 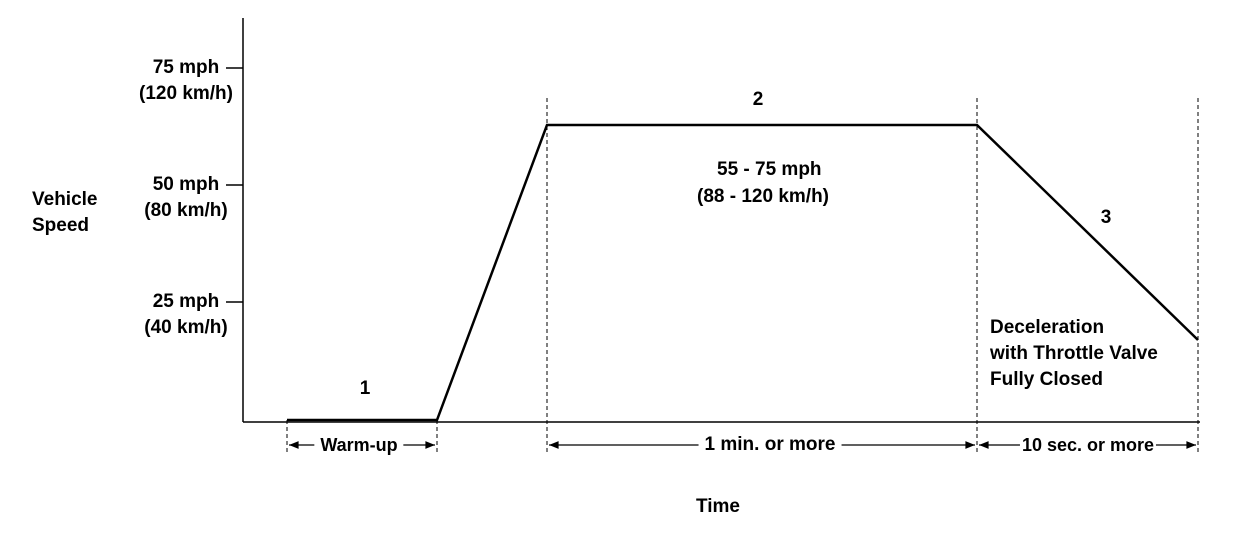 I want to click on tick-label: (120 km/h), so click(x=186, y=93).